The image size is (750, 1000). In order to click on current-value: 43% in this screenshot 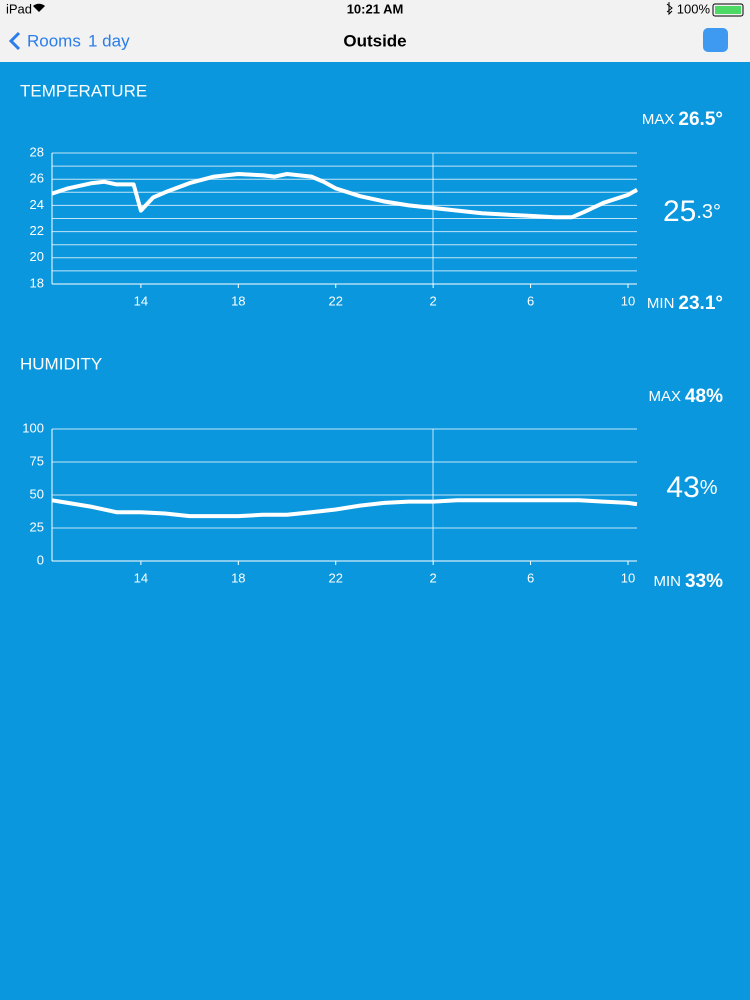, I will do `click(691, 487)`.